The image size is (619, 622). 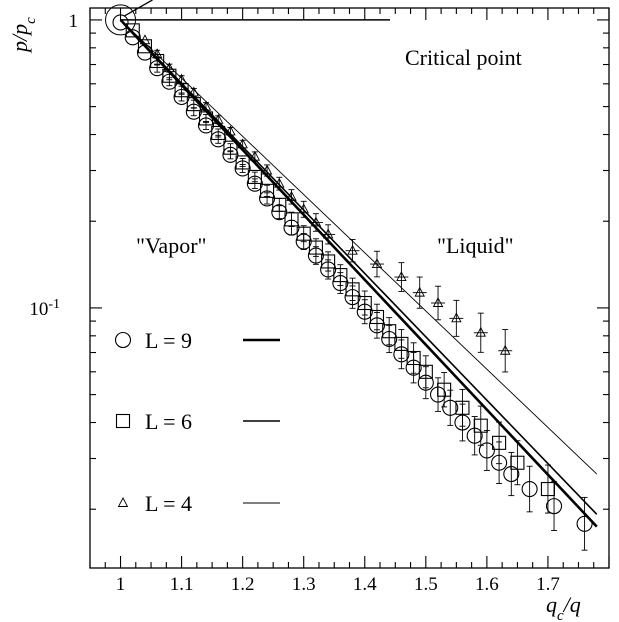 What do you see at coordinates (171, 245) in the screenshot?
I see `vapor-label: "Vapor"` at bounding box center [171, 245].